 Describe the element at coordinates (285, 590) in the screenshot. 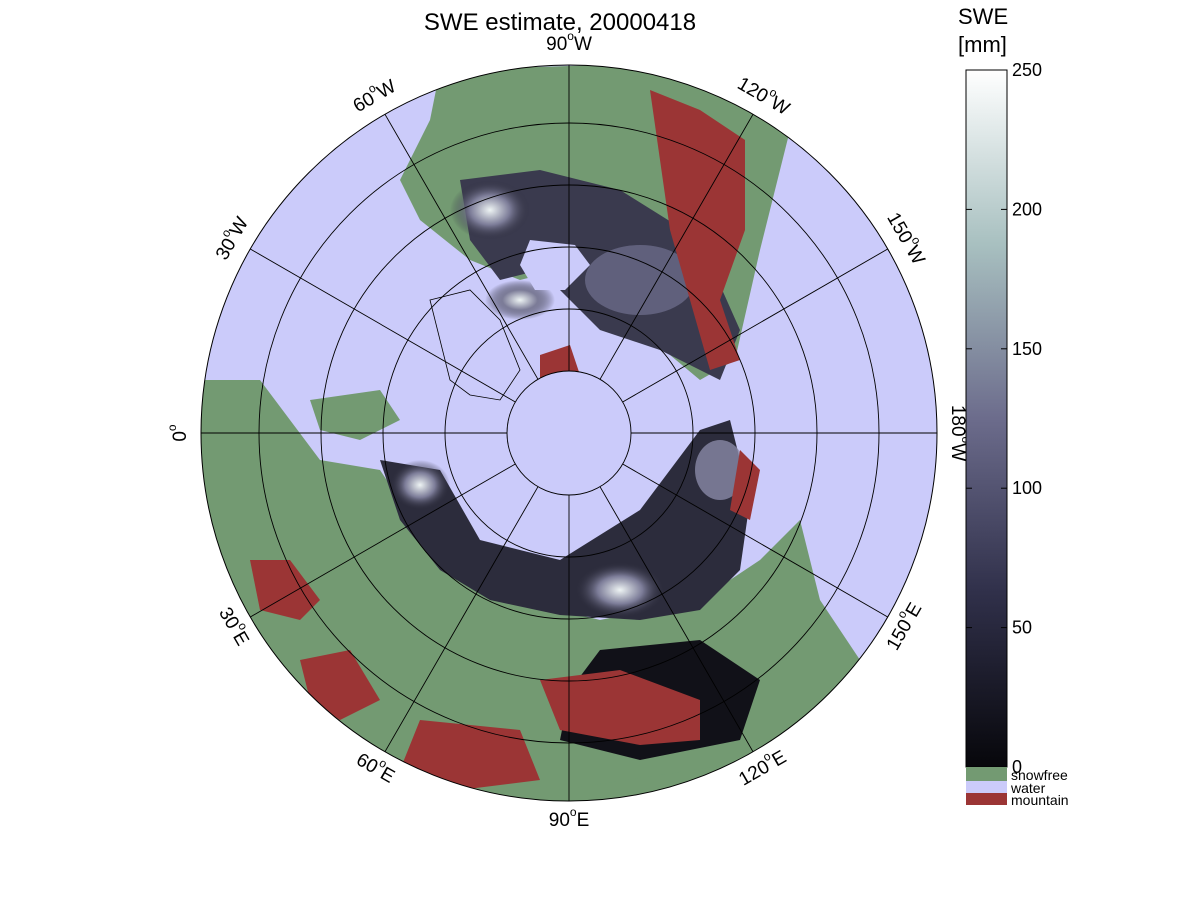

I see `alps-mountains` at that location.